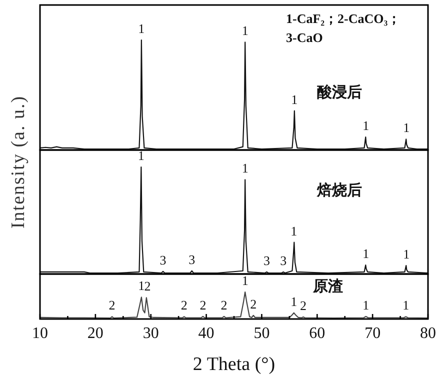  I want to click on x-tick-label: 60, so click(317, 333).